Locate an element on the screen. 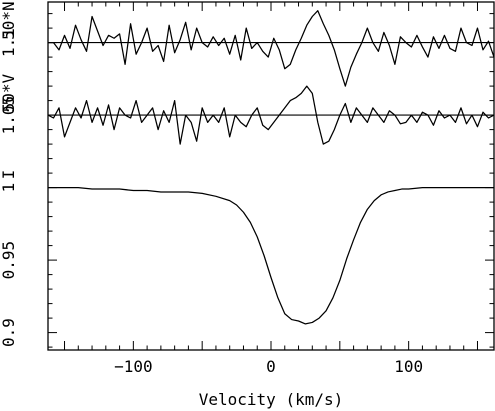 This screenshot has height=411, width=495. y-tick-label-1.05: 1.05 is located at coordinates (9, 115).